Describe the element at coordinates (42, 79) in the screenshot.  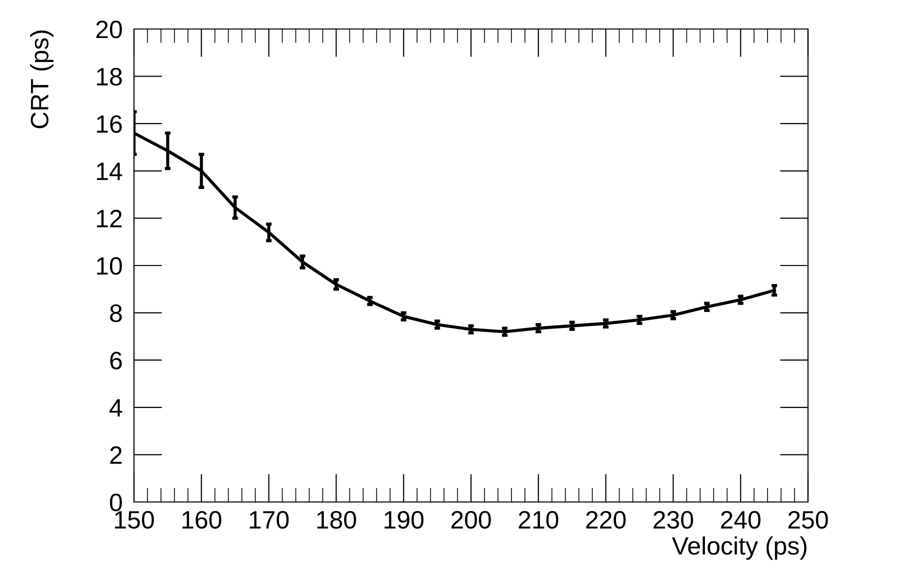
I see `y-axis-title: CRT (ps)` at that location.